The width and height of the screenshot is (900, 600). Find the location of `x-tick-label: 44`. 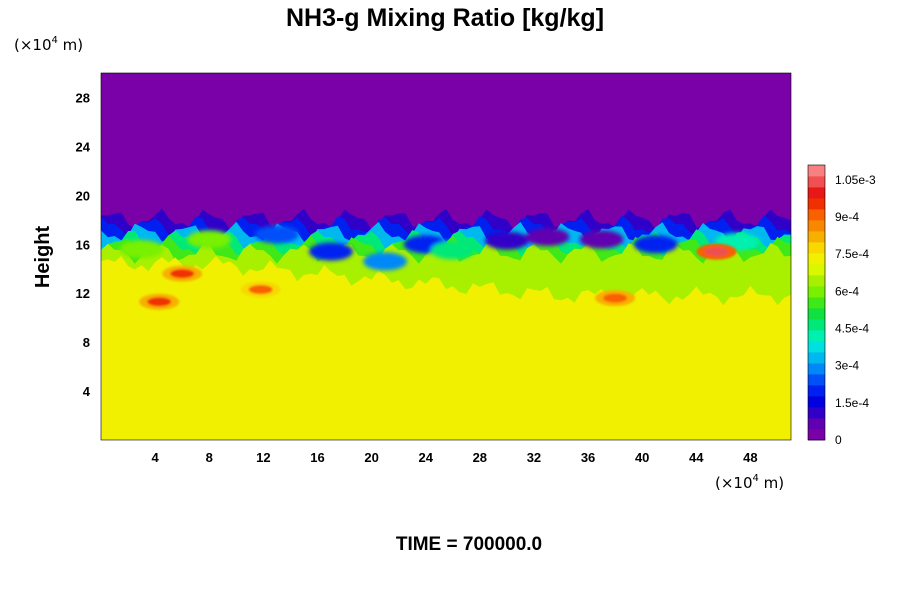

x-tick-label: 44 is located at coordinates (696, 457).